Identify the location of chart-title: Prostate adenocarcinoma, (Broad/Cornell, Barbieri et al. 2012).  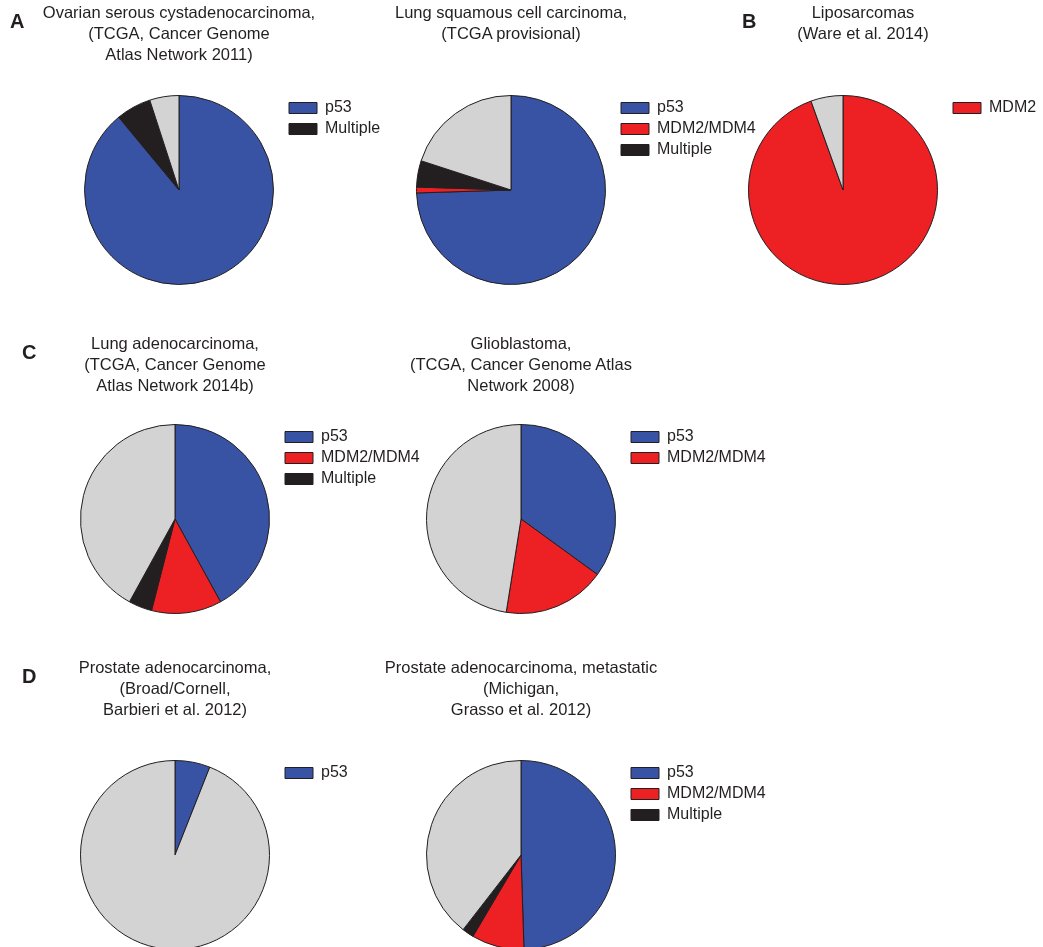
(175, 688).